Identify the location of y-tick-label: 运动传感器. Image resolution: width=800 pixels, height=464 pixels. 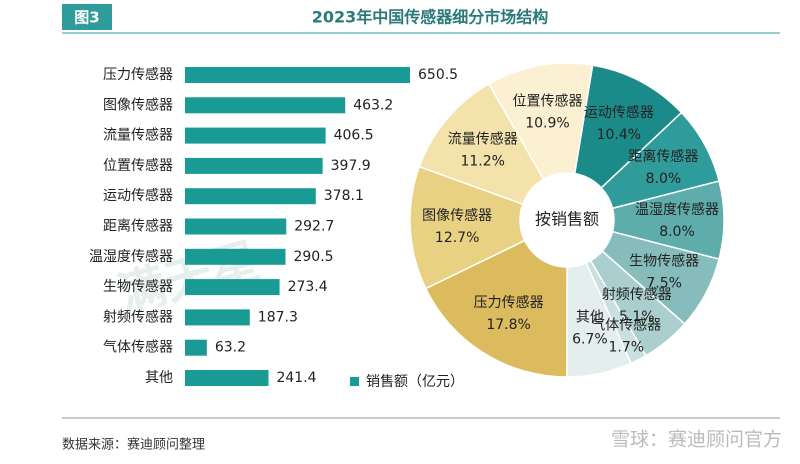
(138, 195).